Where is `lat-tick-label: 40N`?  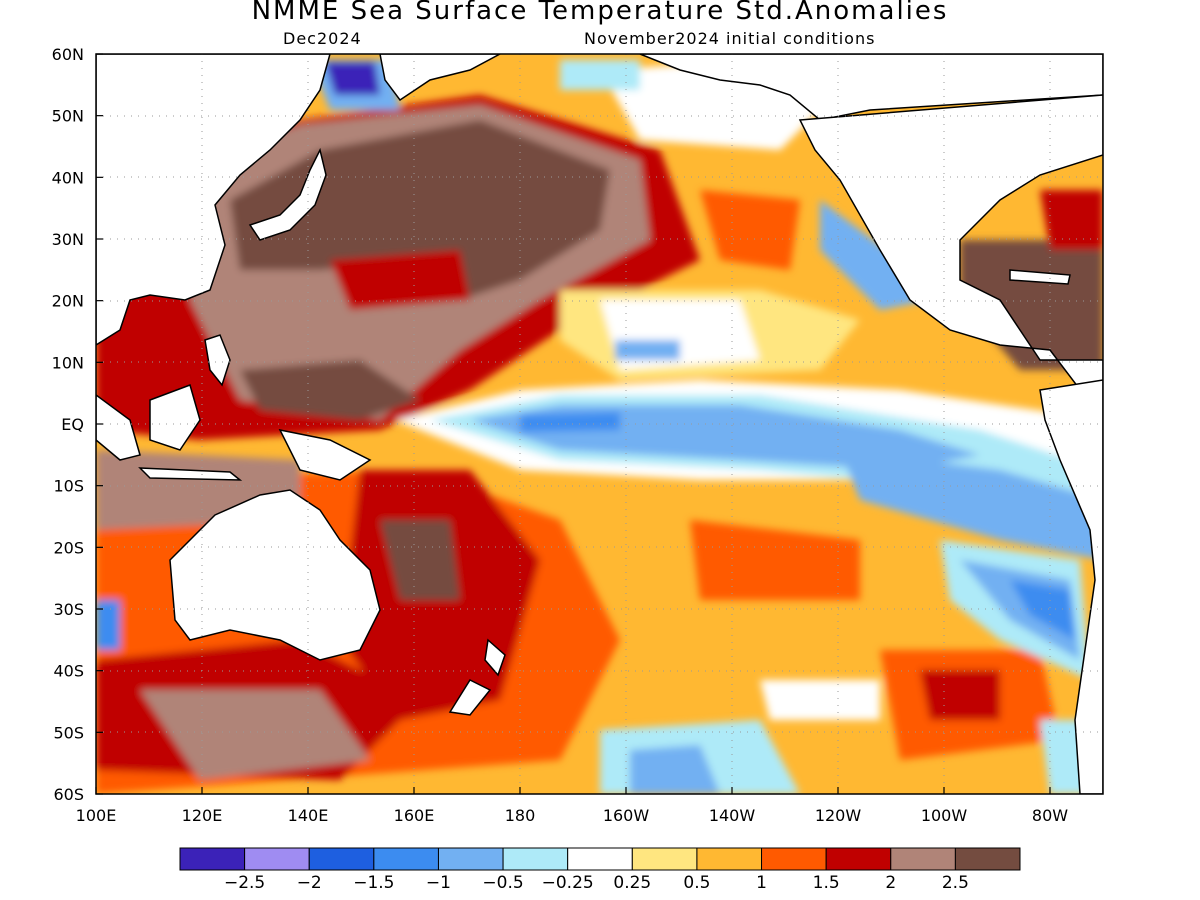 lat-tick-label: 40N is located at coordinates (68, 177).